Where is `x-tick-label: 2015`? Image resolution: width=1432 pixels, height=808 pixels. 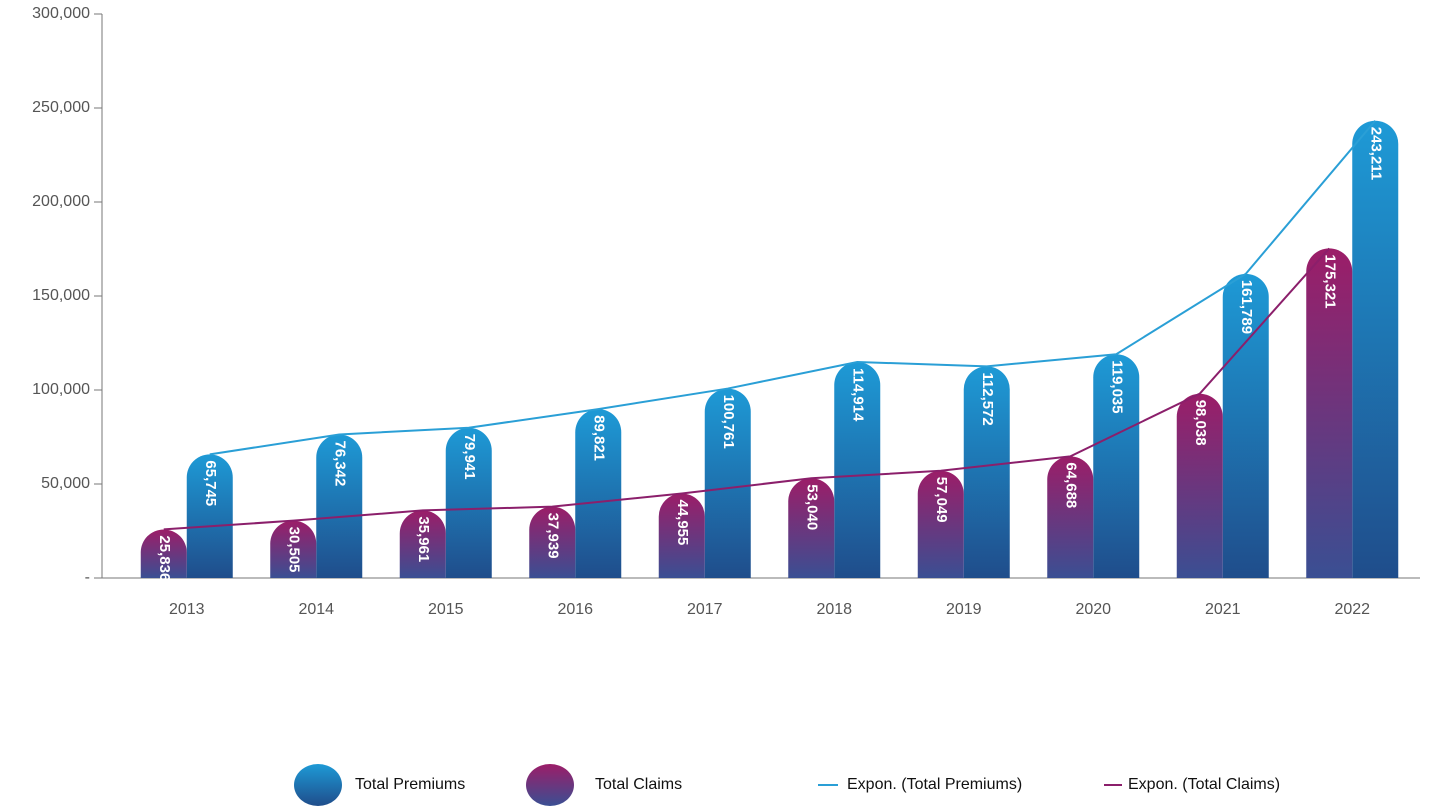
x-tick-label: 2015 is located at coordinates (446, 609).